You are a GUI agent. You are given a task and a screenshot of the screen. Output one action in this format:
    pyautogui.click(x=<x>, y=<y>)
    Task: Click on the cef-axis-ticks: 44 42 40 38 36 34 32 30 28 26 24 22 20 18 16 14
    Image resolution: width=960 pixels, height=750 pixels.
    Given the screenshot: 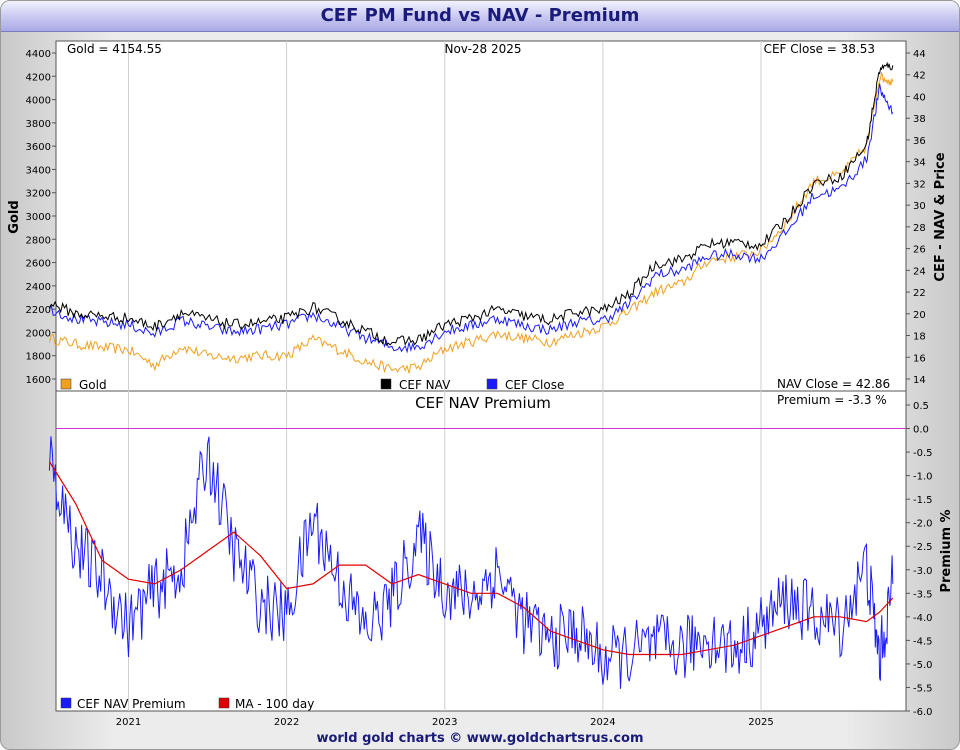 What is the action you would take?
    pyautogui.click(x=916, y=217)
    